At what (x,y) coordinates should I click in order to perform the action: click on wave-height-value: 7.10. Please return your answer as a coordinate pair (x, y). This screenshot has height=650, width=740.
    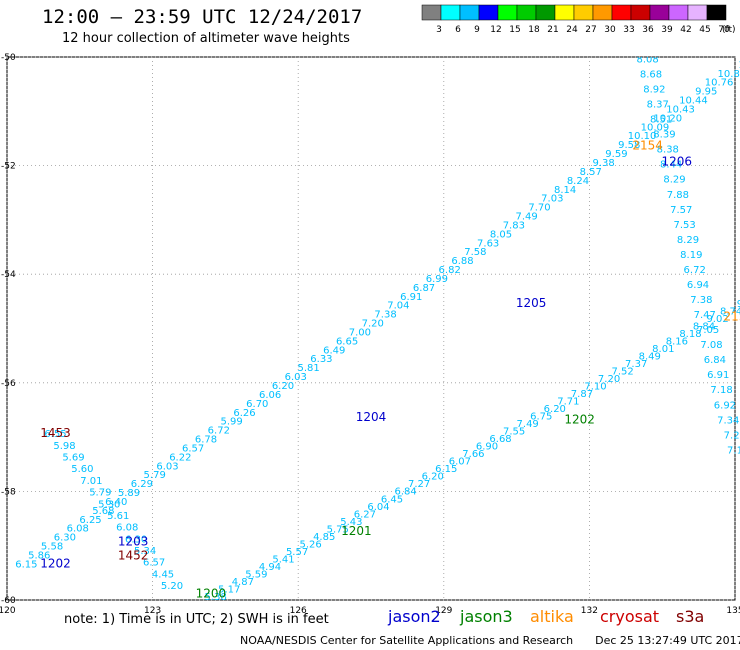
    Looking at the image, I should click on (595, 386).